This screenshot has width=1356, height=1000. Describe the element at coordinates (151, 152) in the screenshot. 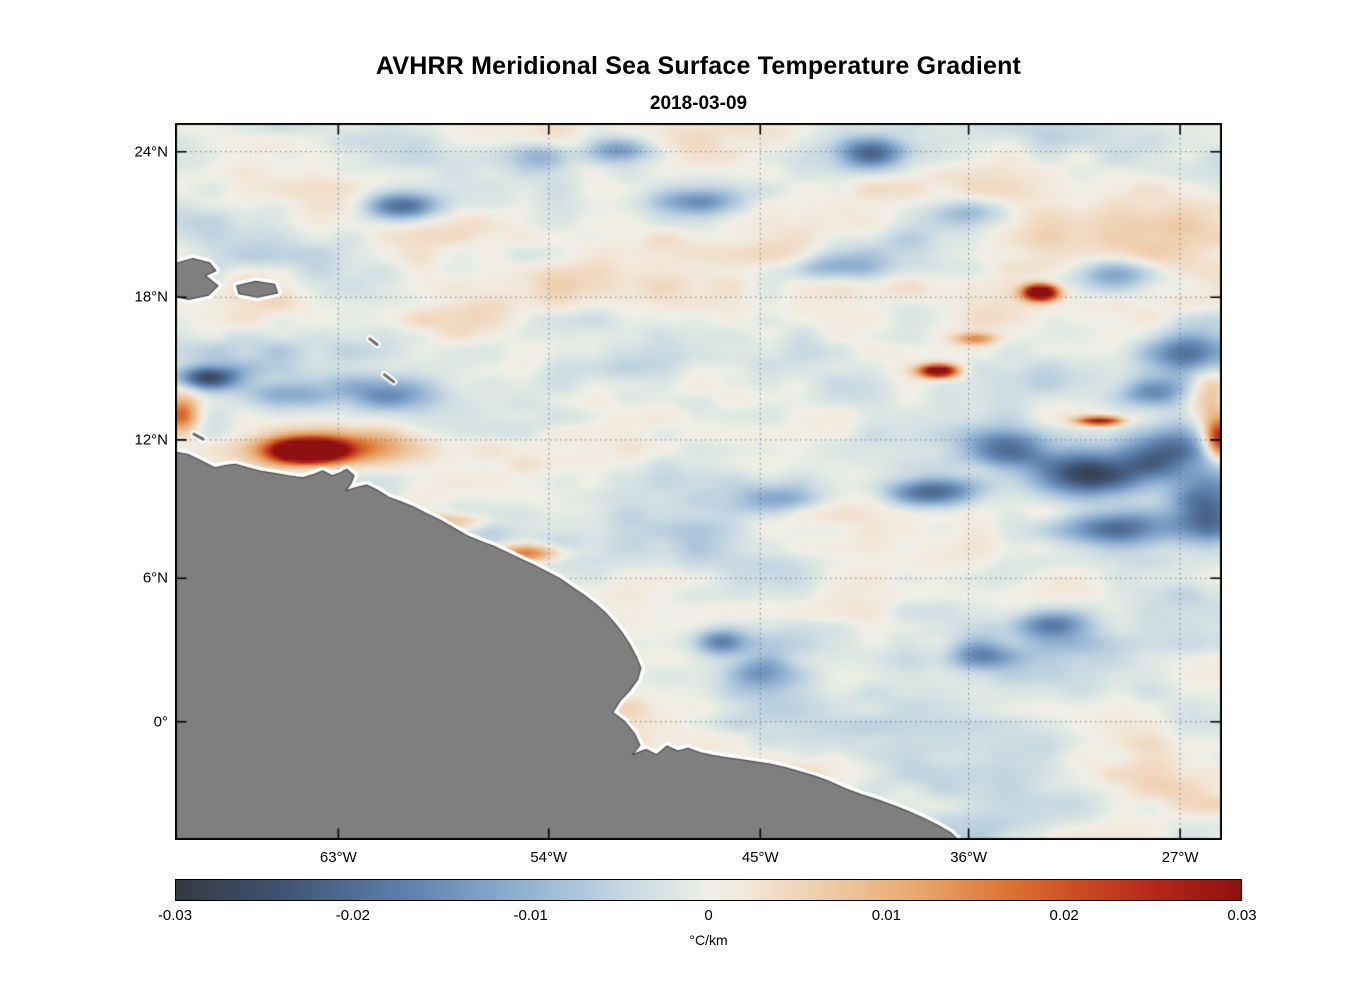

I see `y-axis-tick-label: 24°N` at that location.